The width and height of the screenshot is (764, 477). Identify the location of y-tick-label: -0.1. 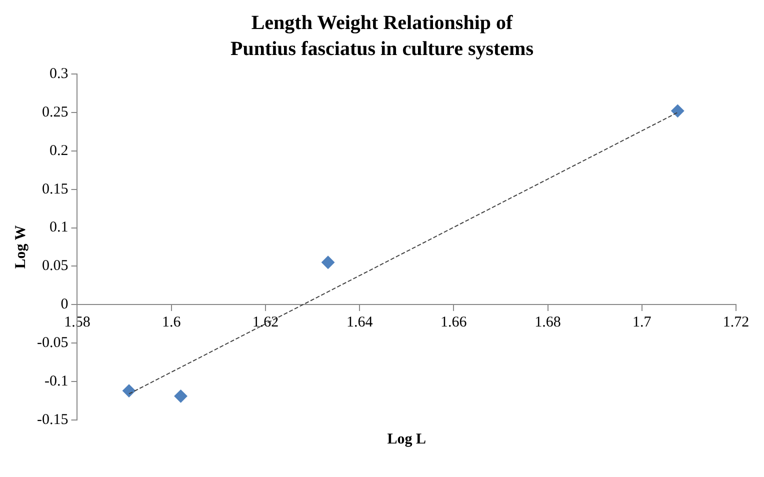
(56, 381).